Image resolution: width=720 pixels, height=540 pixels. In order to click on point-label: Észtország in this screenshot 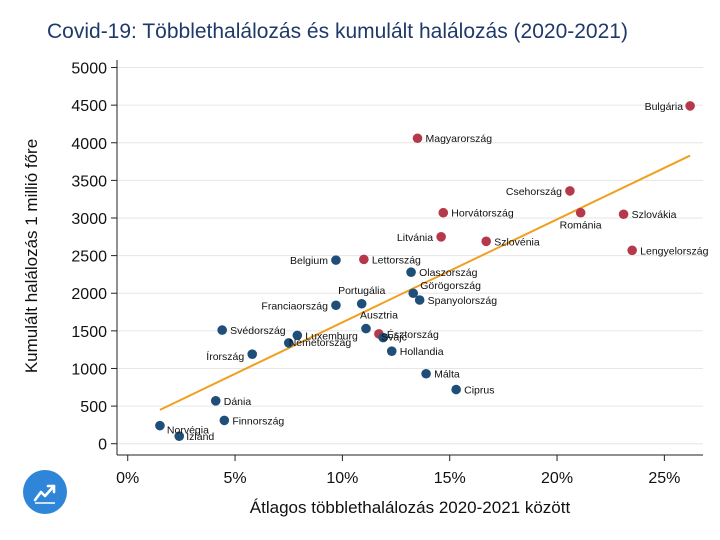, I will do `click(413, 334)`.